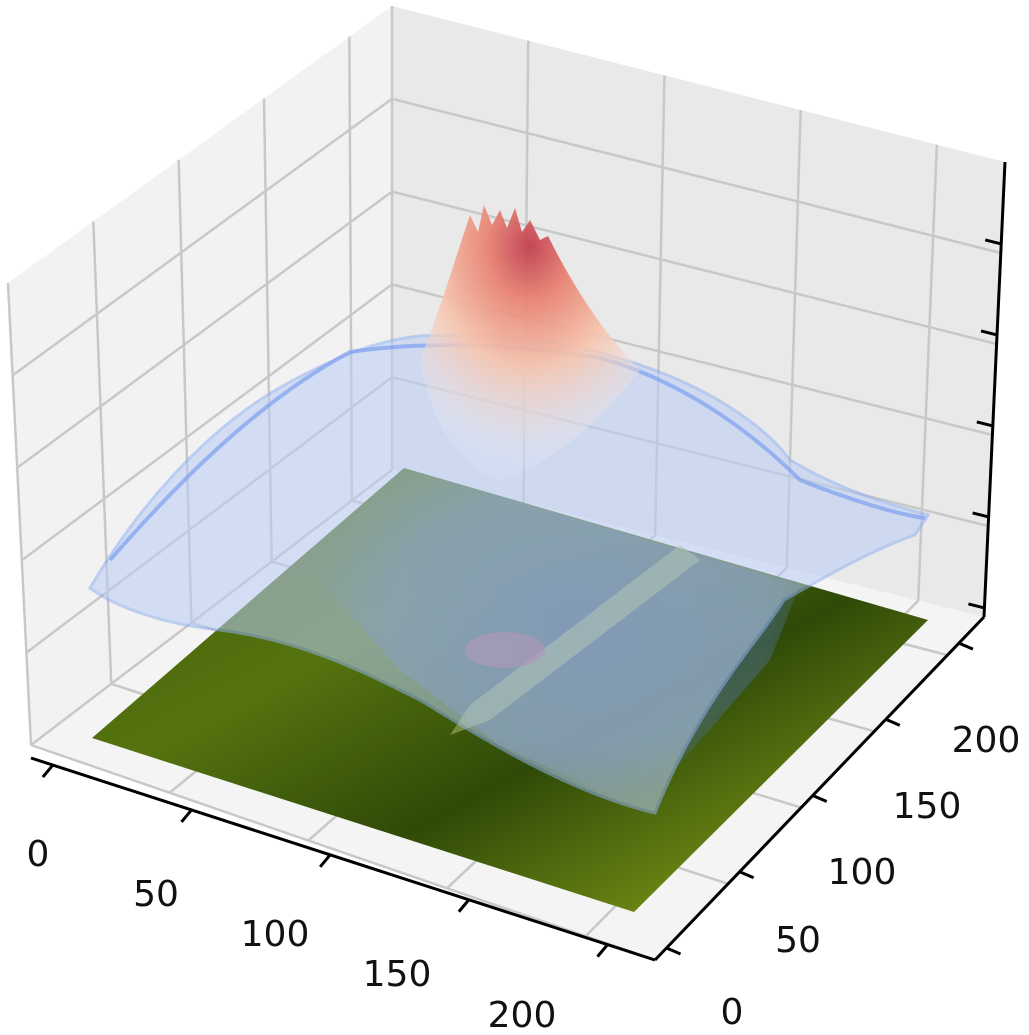 The image size is (1029, 1035). I want to click on x-tick-label: 200, so click(522, 1015).